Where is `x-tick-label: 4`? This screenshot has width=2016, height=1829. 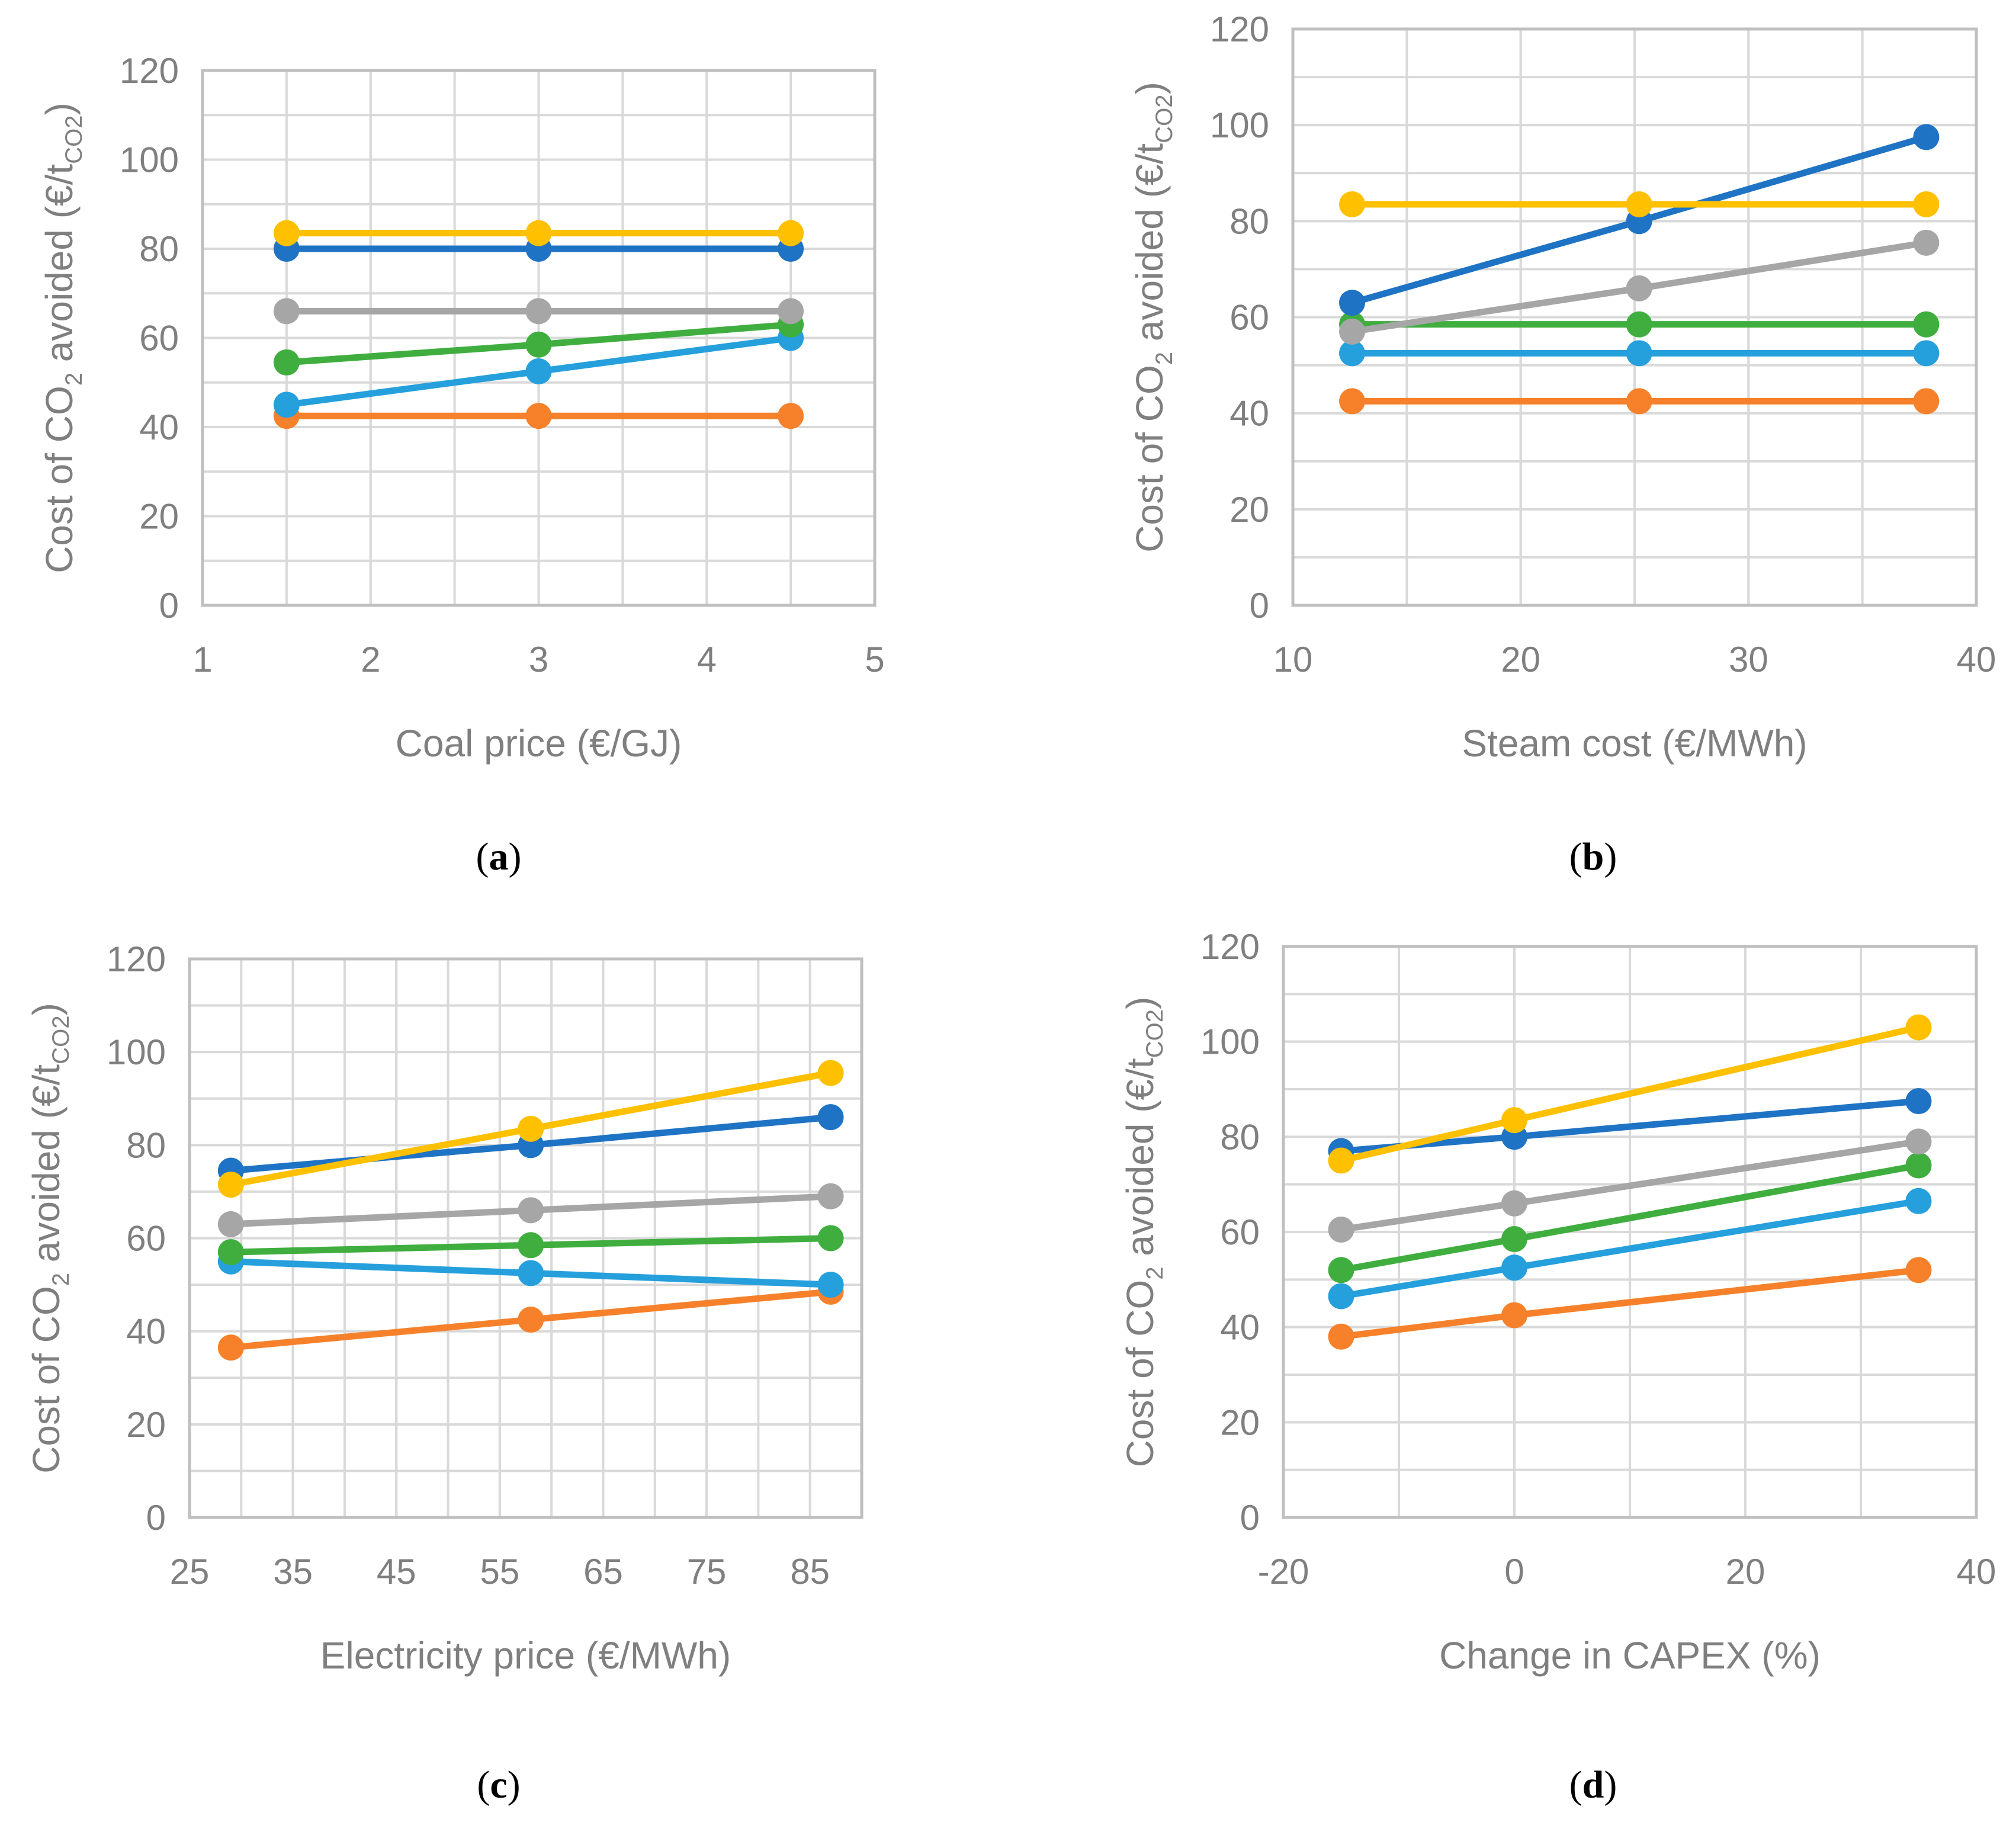
x-tick-label: 4 is located at coordinates (707, 659).